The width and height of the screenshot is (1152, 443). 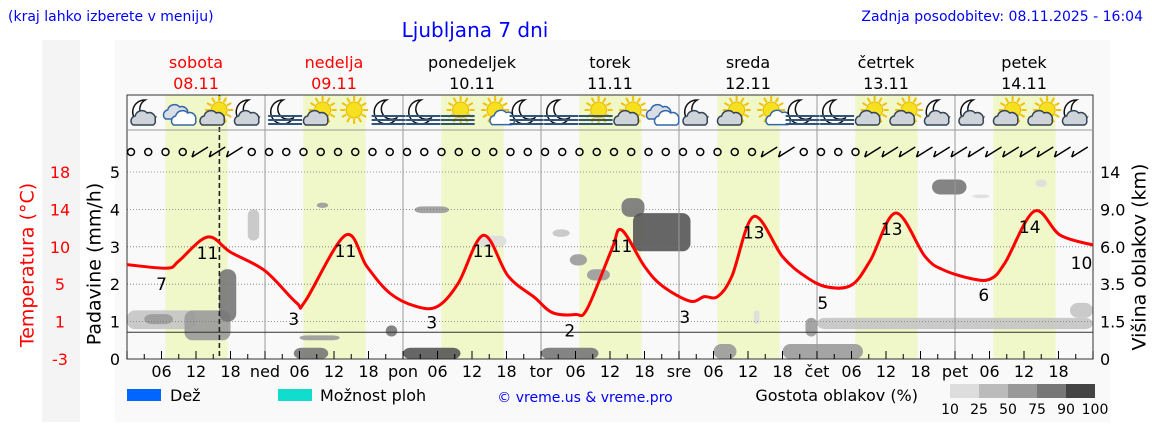 What do you see at coordinates (354, 110) in the screenshot?
I see `sun-disc` at bounding box center [354, 110].